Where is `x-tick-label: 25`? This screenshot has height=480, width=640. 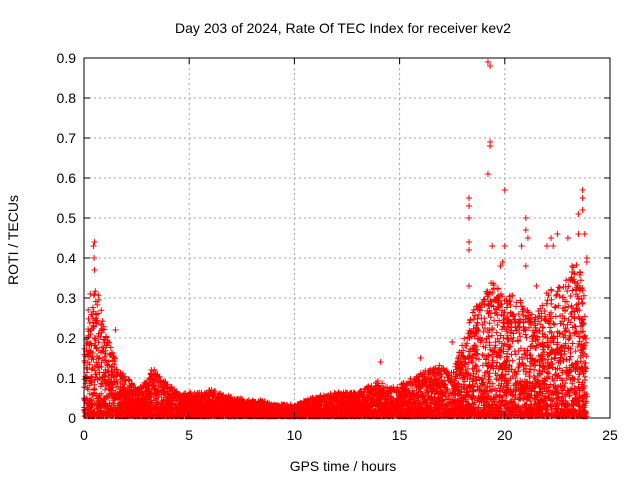
x-tick-label: 25 is located at coordinates (610, 435).